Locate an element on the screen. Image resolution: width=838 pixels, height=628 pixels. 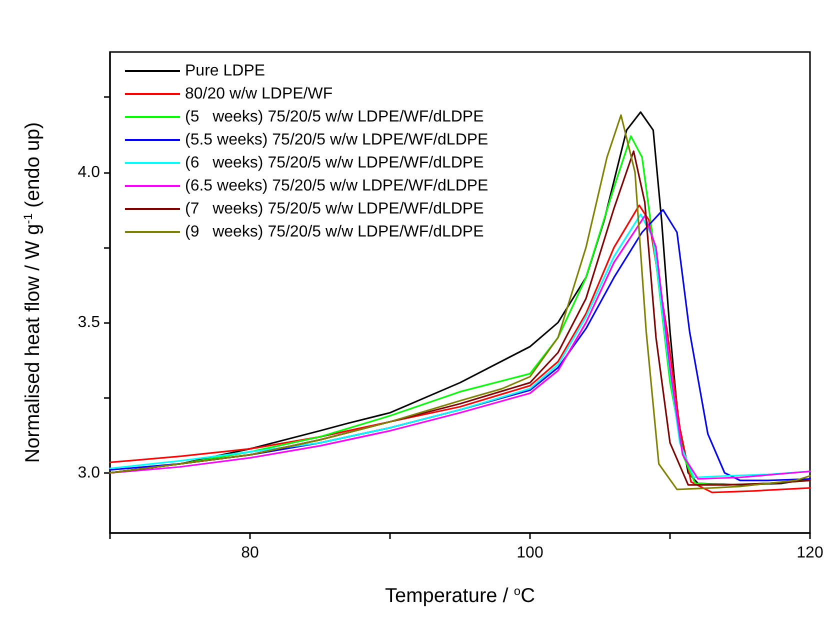
x-tick-label: 80 is located at coordinates (250, 553).